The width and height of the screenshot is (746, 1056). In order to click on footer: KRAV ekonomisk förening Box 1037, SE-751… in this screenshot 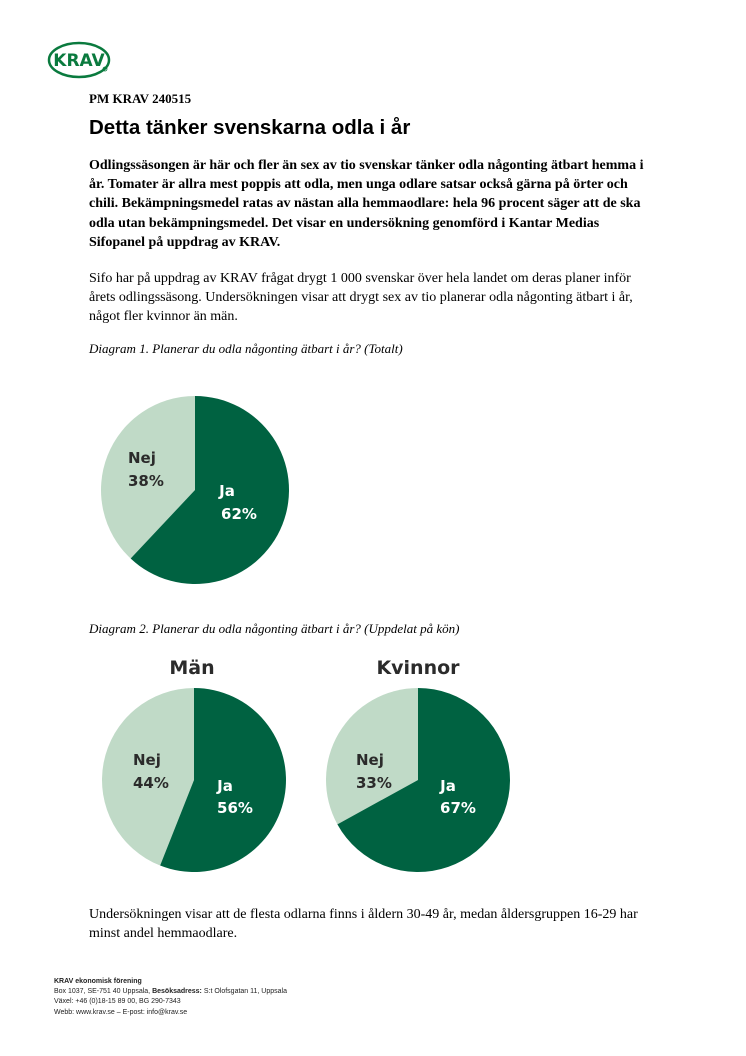, I will do `click(170, 997)`.